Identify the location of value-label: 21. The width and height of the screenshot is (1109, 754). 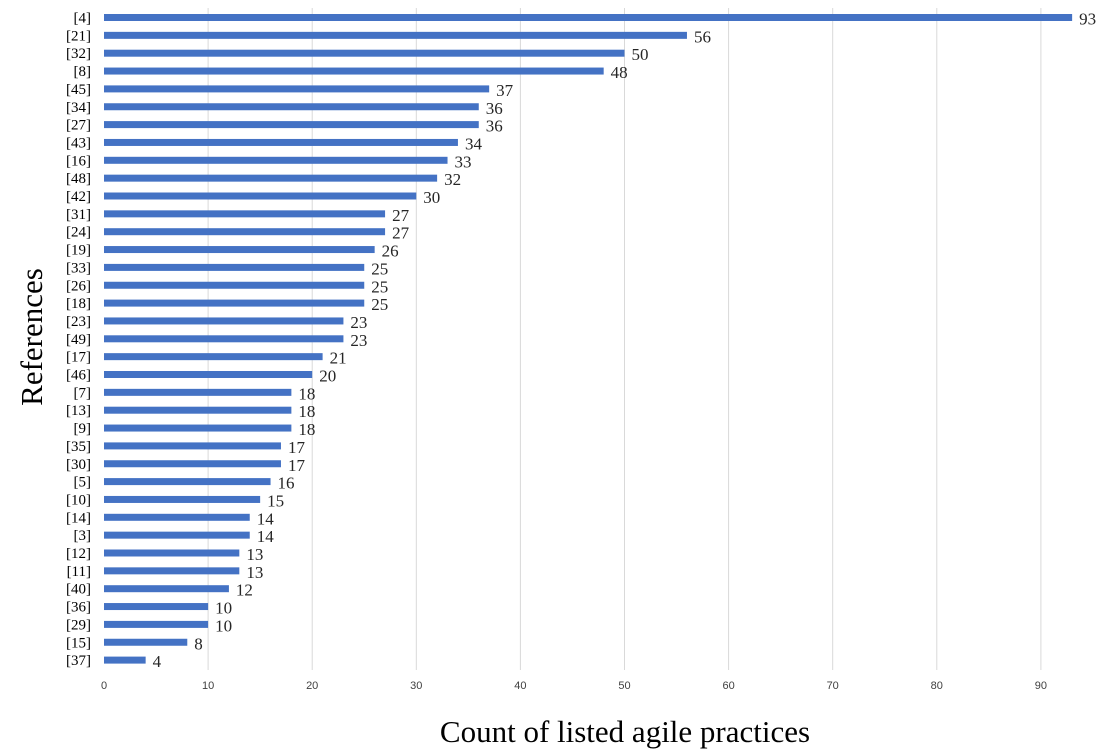
(338, 358).